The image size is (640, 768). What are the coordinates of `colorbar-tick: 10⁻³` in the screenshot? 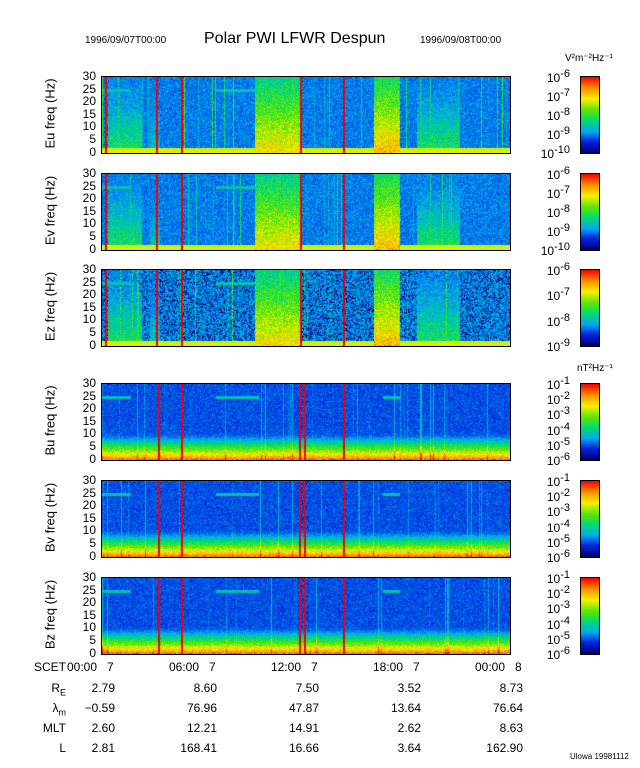 It's located at (558, 414).